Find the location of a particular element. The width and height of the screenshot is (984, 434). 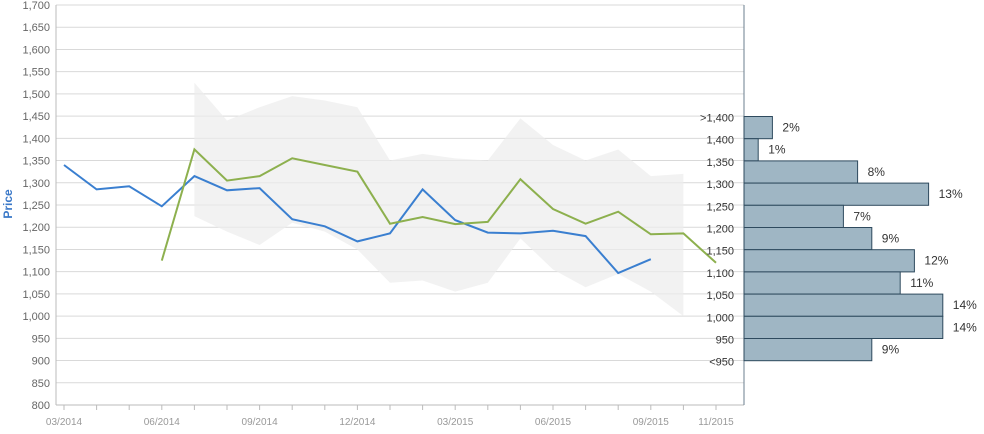

y-tick-label: 1,550 is located at coordinates (36, 73).